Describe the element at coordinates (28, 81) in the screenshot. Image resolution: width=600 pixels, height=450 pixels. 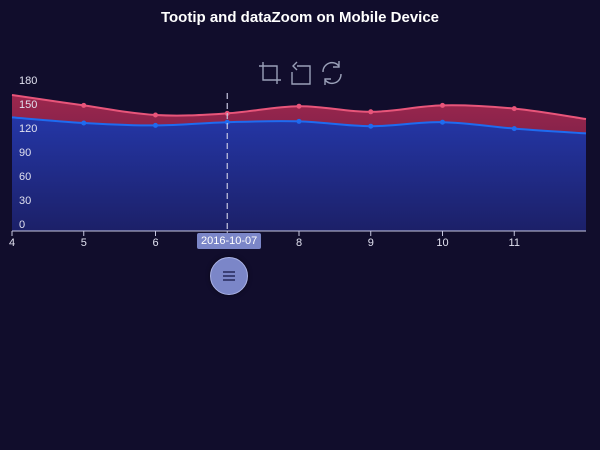
I see `y-tick-label: 180` at that location.